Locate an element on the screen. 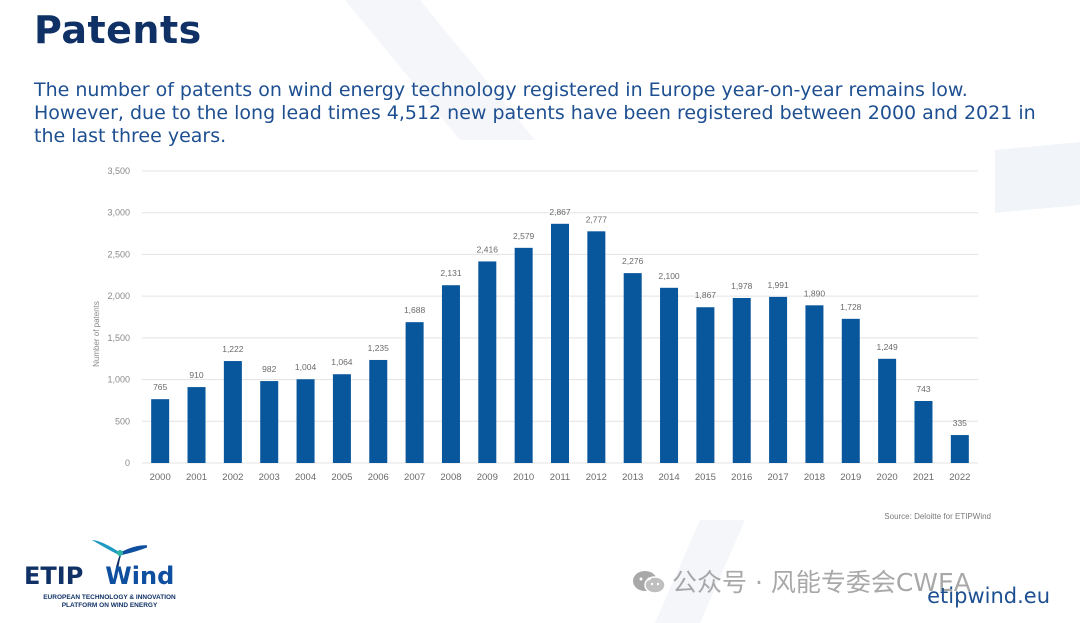 The image size is (1080, 623). logo-etip: ETIP is located at coordinates (54, 576).